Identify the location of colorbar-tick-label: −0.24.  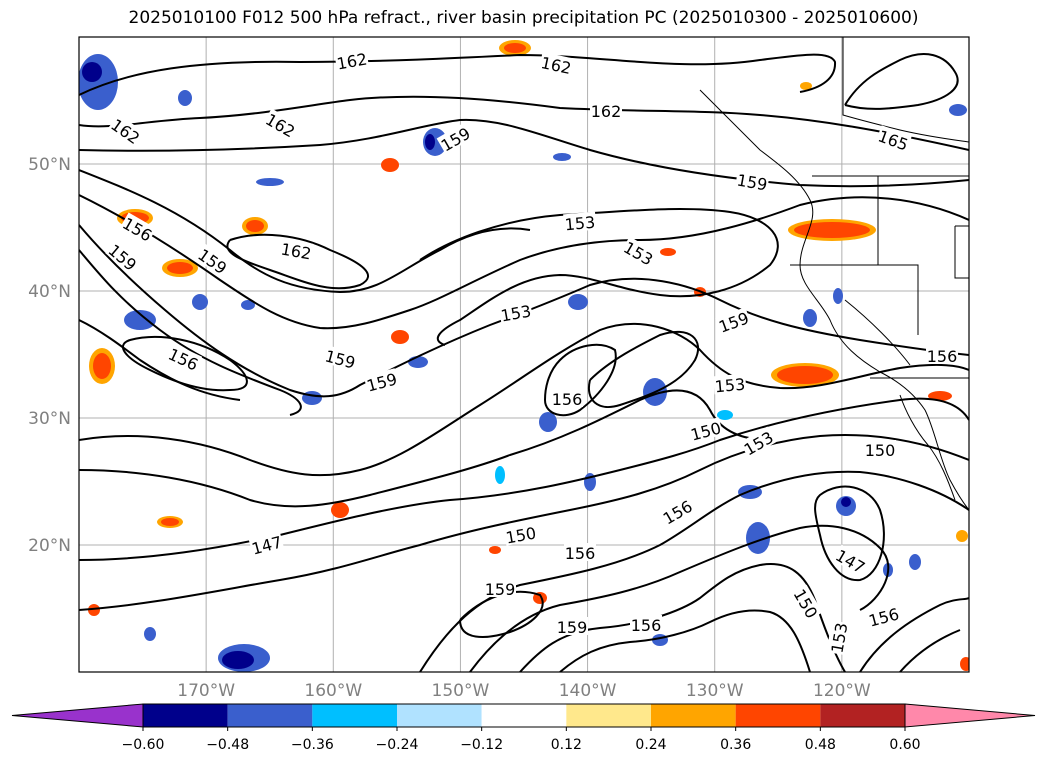
(397, 745).